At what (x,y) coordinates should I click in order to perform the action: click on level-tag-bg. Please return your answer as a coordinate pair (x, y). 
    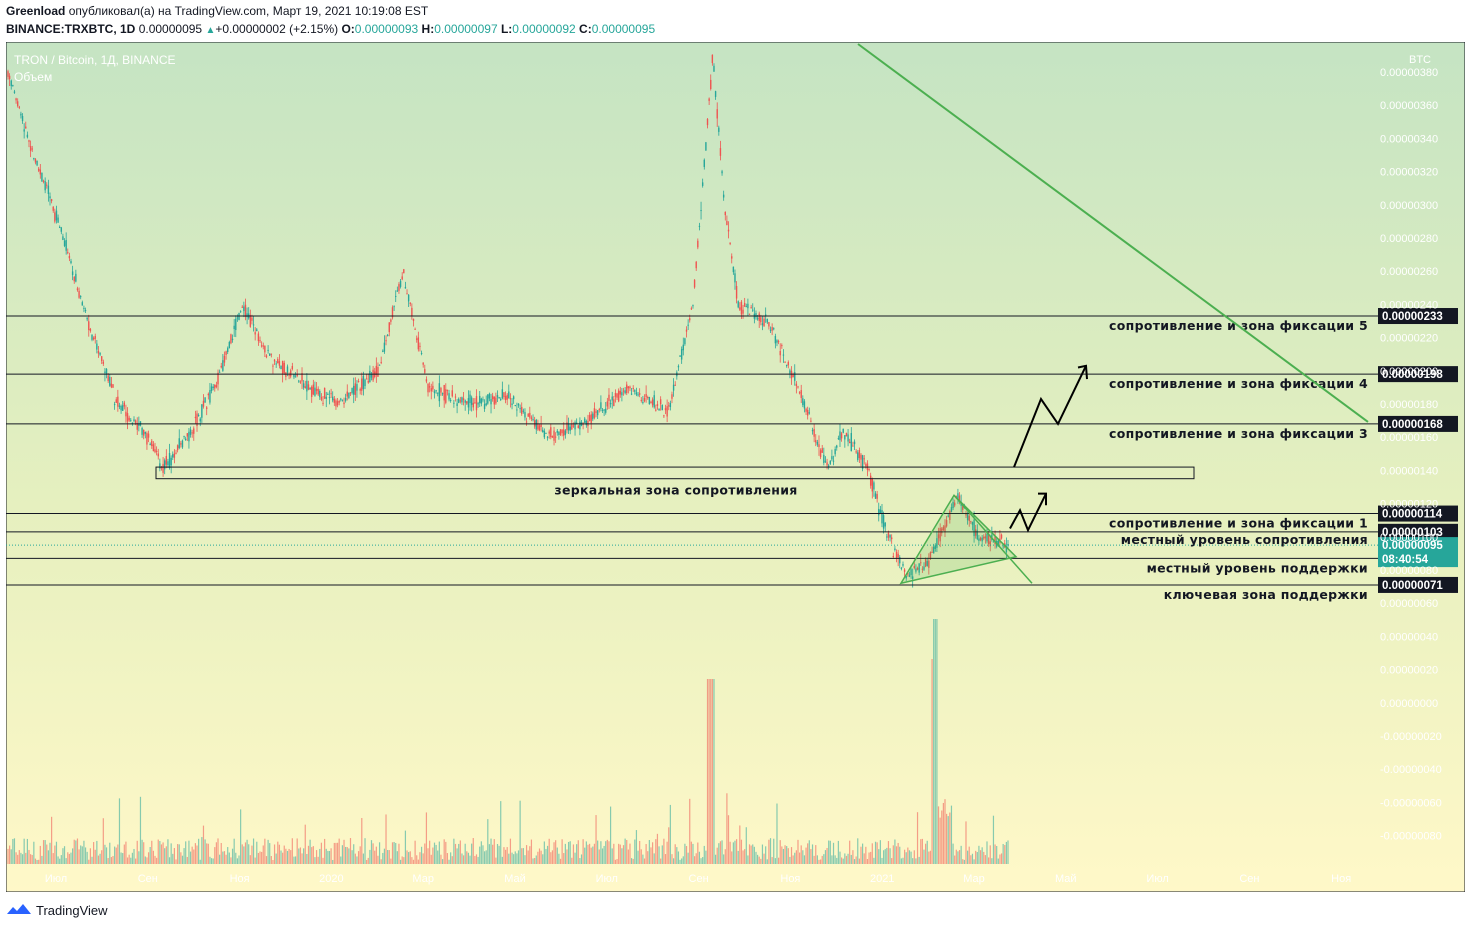
    Looking at the image, I should click on (1418, 513).